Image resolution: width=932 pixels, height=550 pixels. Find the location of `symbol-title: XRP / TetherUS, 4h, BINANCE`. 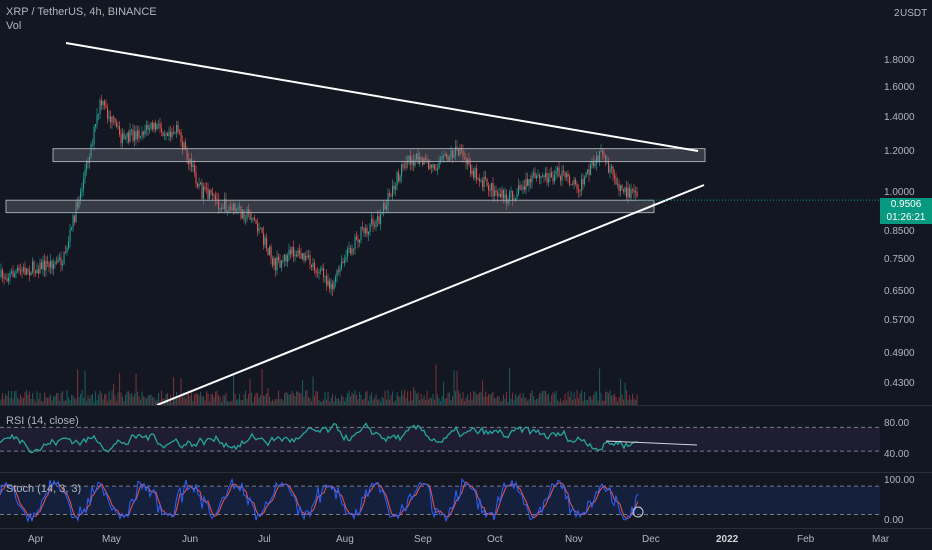

symbol-title: XRP / TetherUS, 4h, BINANCE is located at coordinates (81, 12).